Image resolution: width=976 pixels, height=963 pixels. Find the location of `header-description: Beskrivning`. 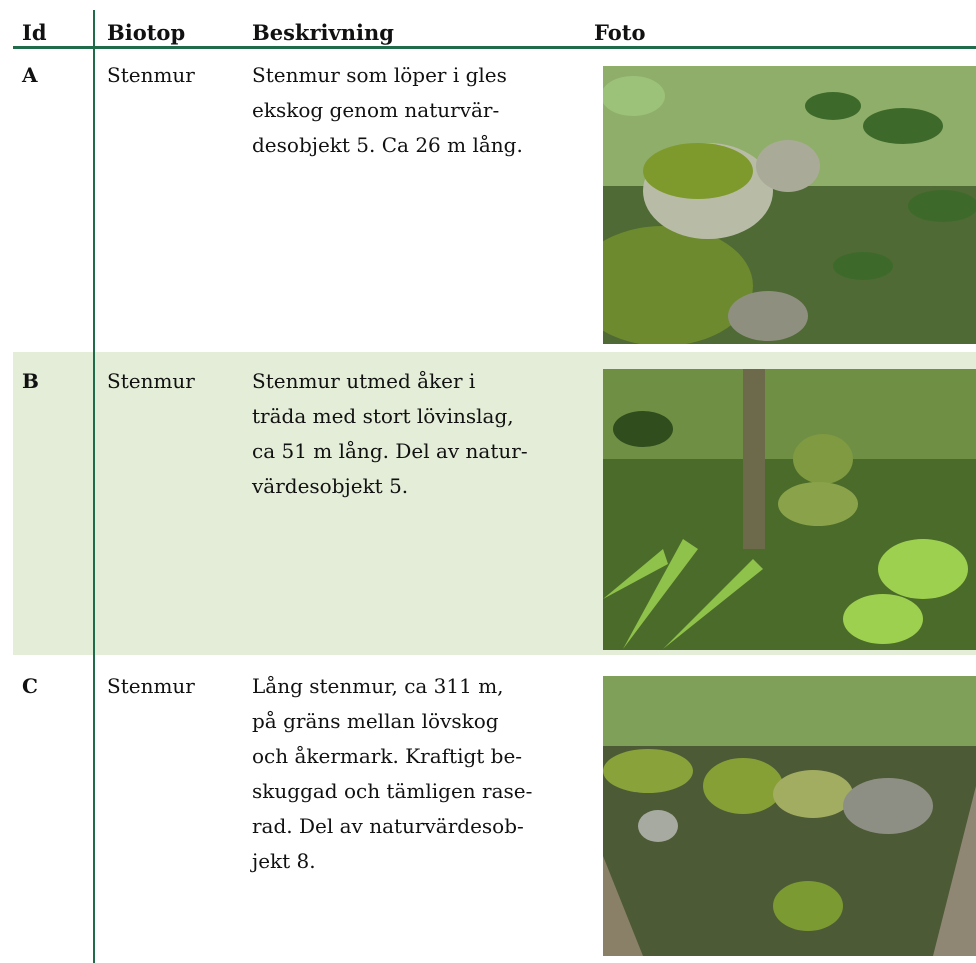

header-description: Beskrivning is located at coordinates (323, 32).